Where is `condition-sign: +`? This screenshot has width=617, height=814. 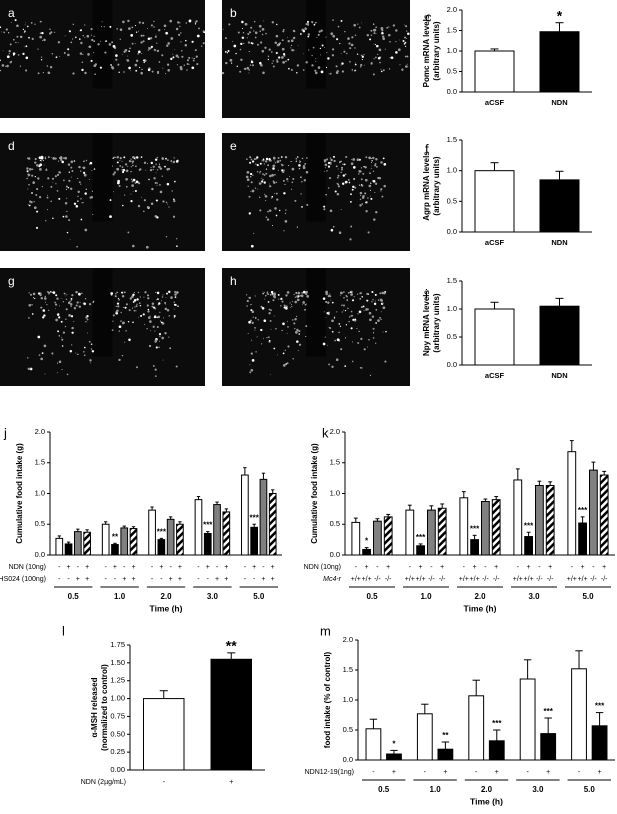
condition-sign: + is located at coordinates (550, 567).